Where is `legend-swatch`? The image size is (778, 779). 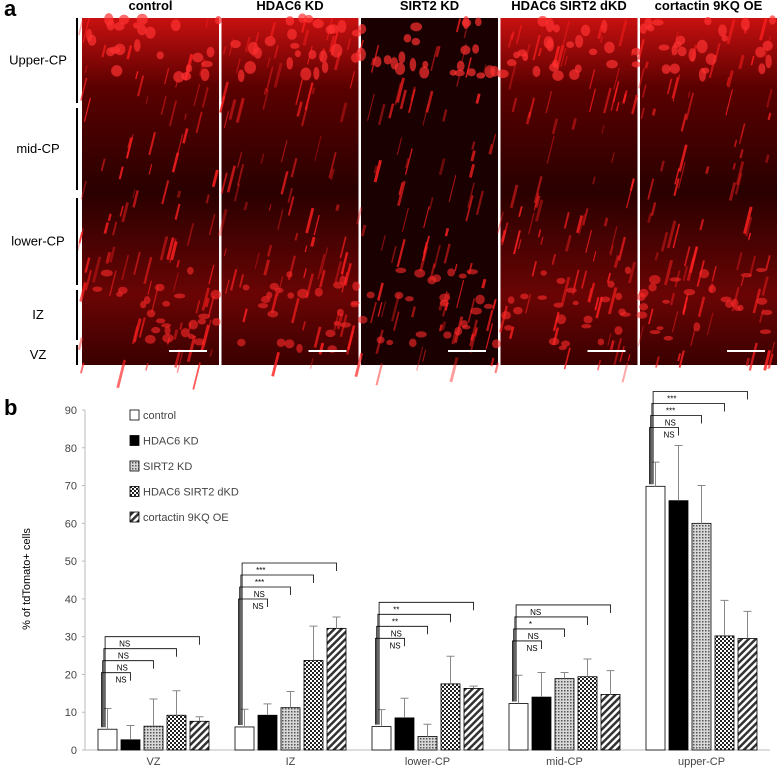 legend-swatch is located at coordinates (134, 415).